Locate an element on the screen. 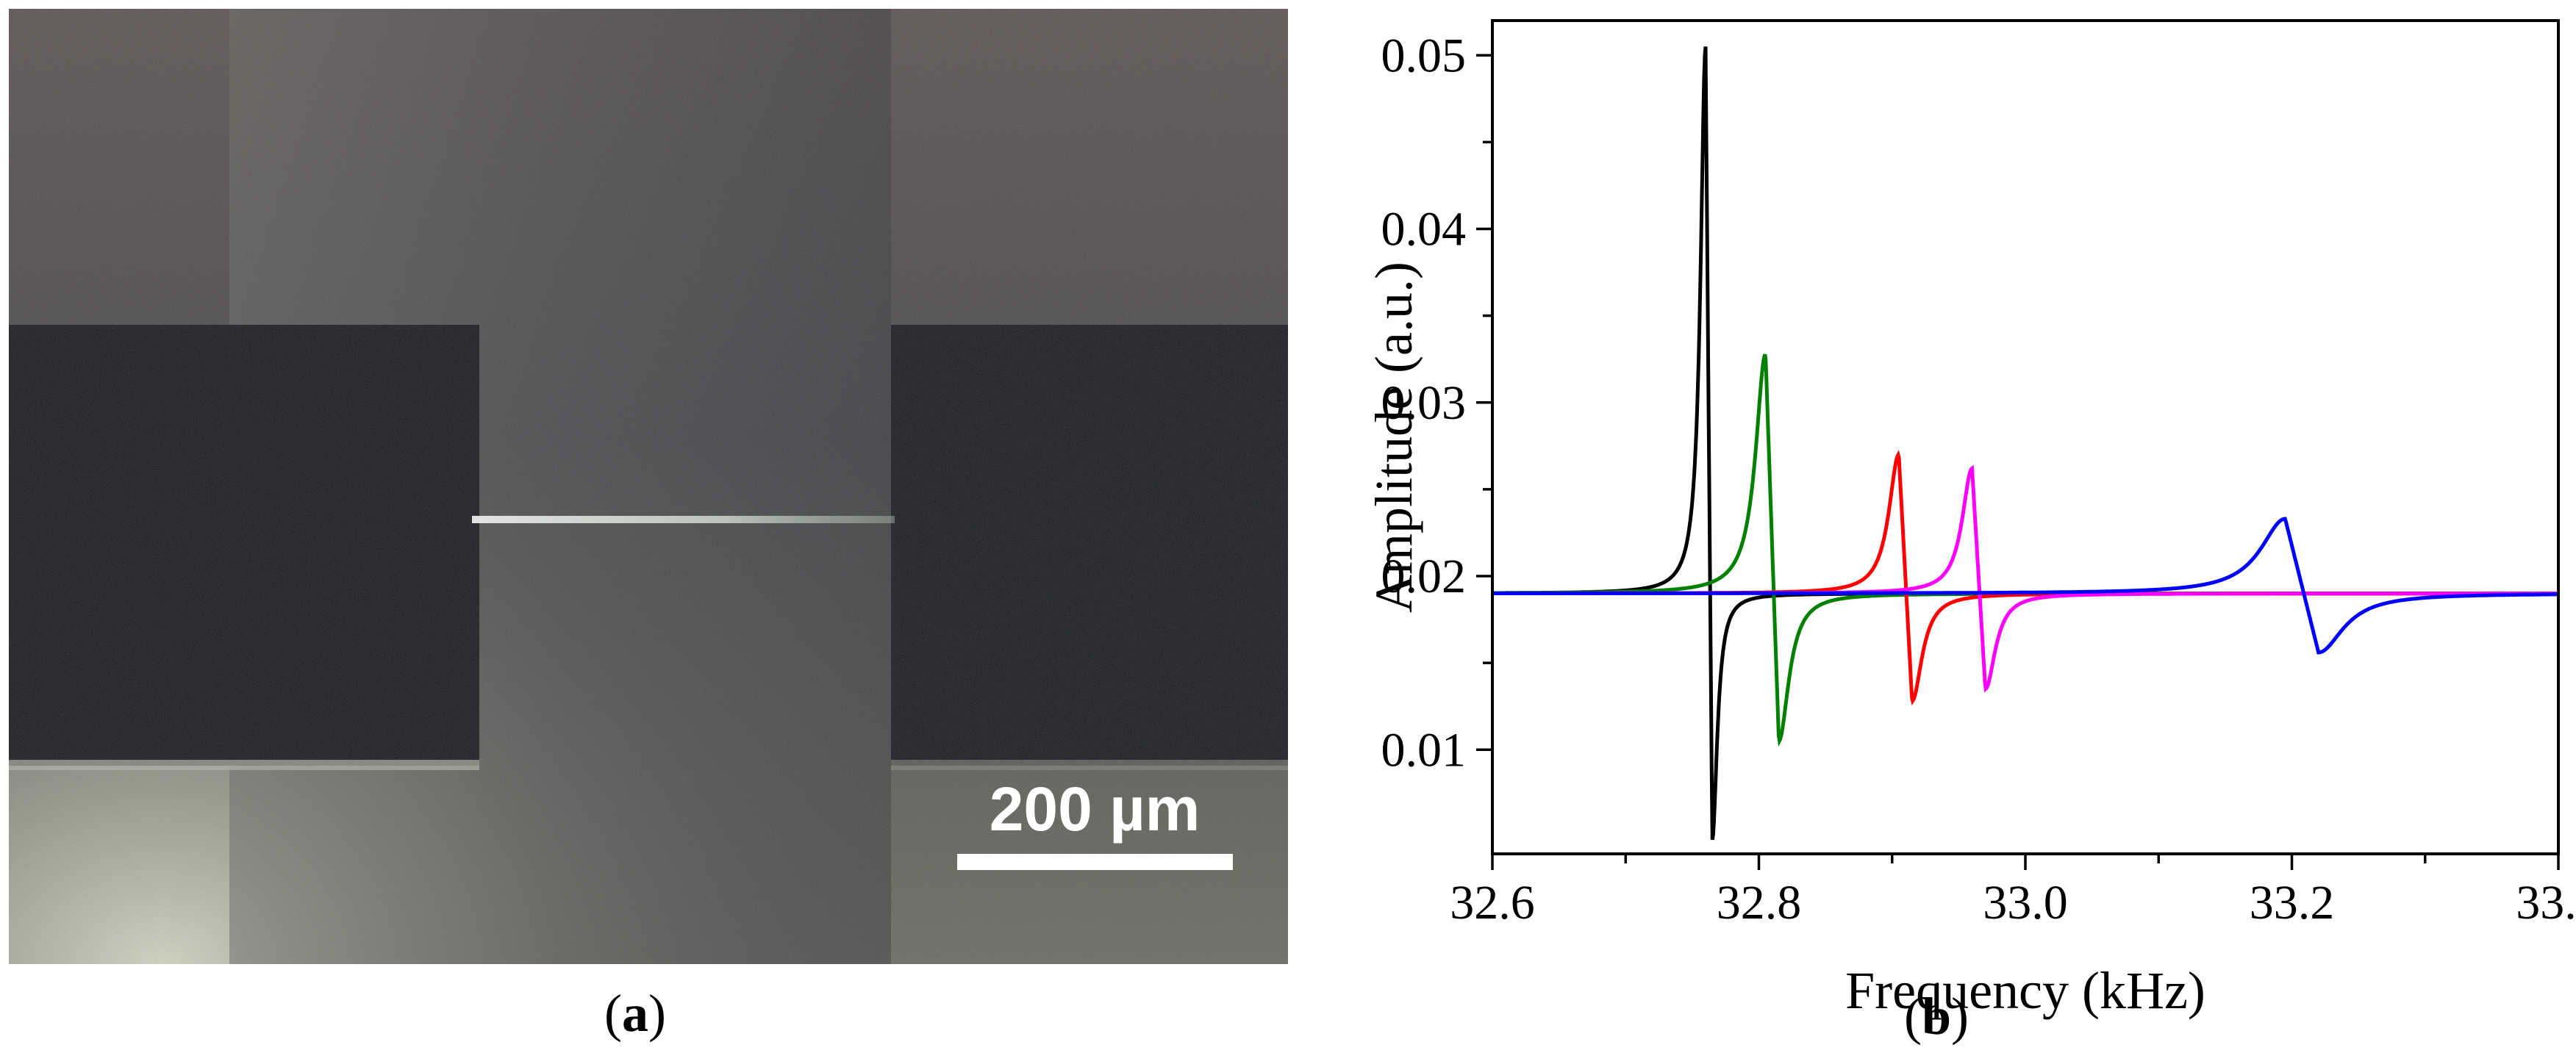 This screenshot has height=1053, width=2576. caption-a-letter: a is located at coordinates (634, 1013).